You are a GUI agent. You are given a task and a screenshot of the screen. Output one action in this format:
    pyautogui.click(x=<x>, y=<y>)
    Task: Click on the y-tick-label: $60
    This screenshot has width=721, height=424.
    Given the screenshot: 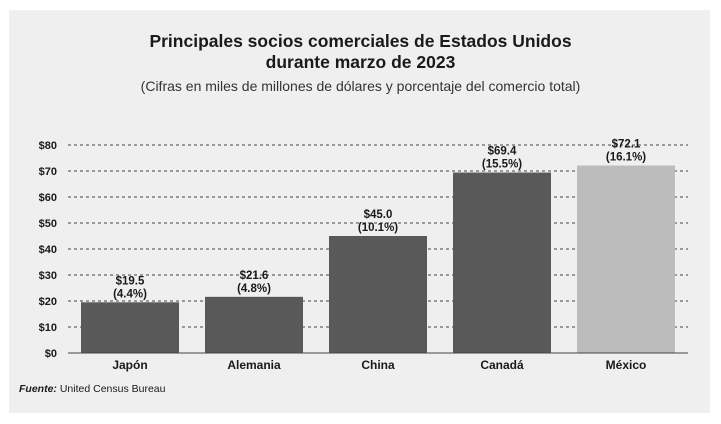 What is the action you would take?
    pyautogui.click(x=48, y=198)
    